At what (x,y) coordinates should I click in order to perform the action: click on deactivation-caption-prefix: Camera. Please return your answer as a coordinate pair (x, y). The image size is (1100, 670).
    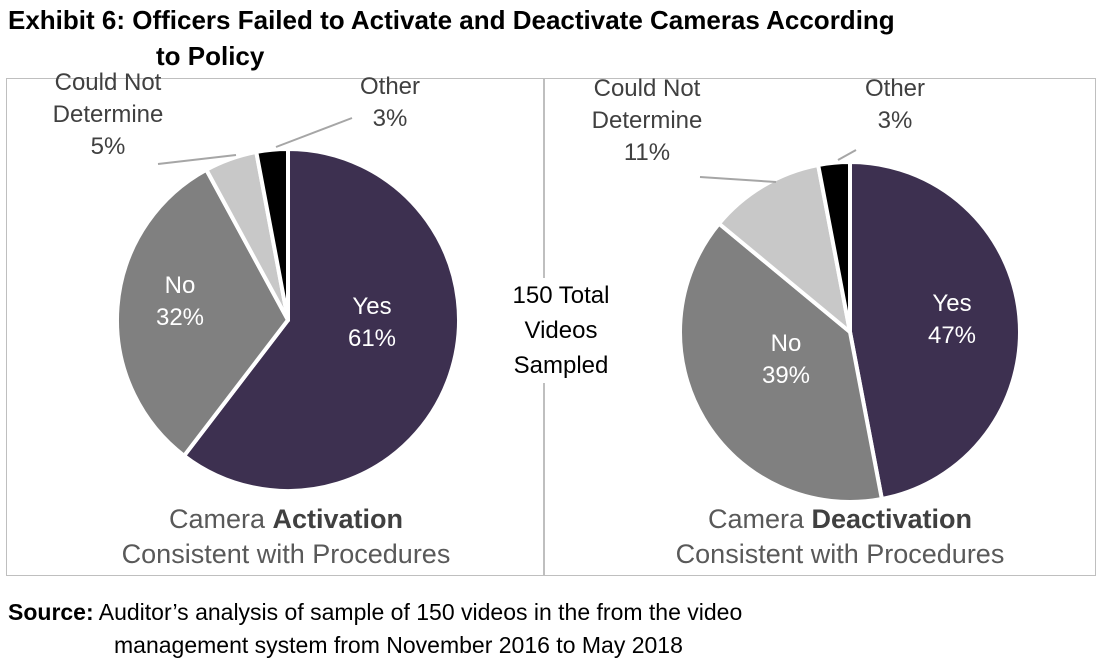
    Looking at the image, I should click on (759, 519).